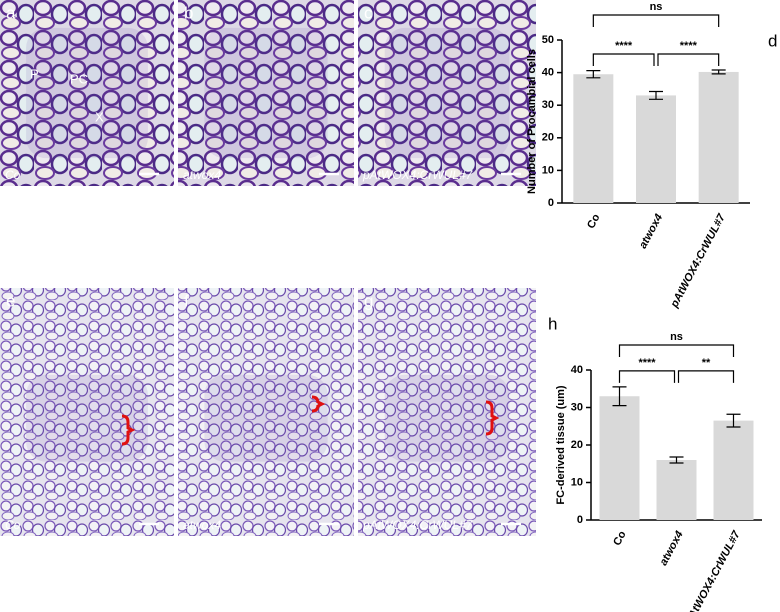 This screenshot has height=612, width=780. What do you see at coordinates (532, 121) in the screenshot?
I see `y-axis-label: Number of Procambial cells` at bounding box center [532, 121].